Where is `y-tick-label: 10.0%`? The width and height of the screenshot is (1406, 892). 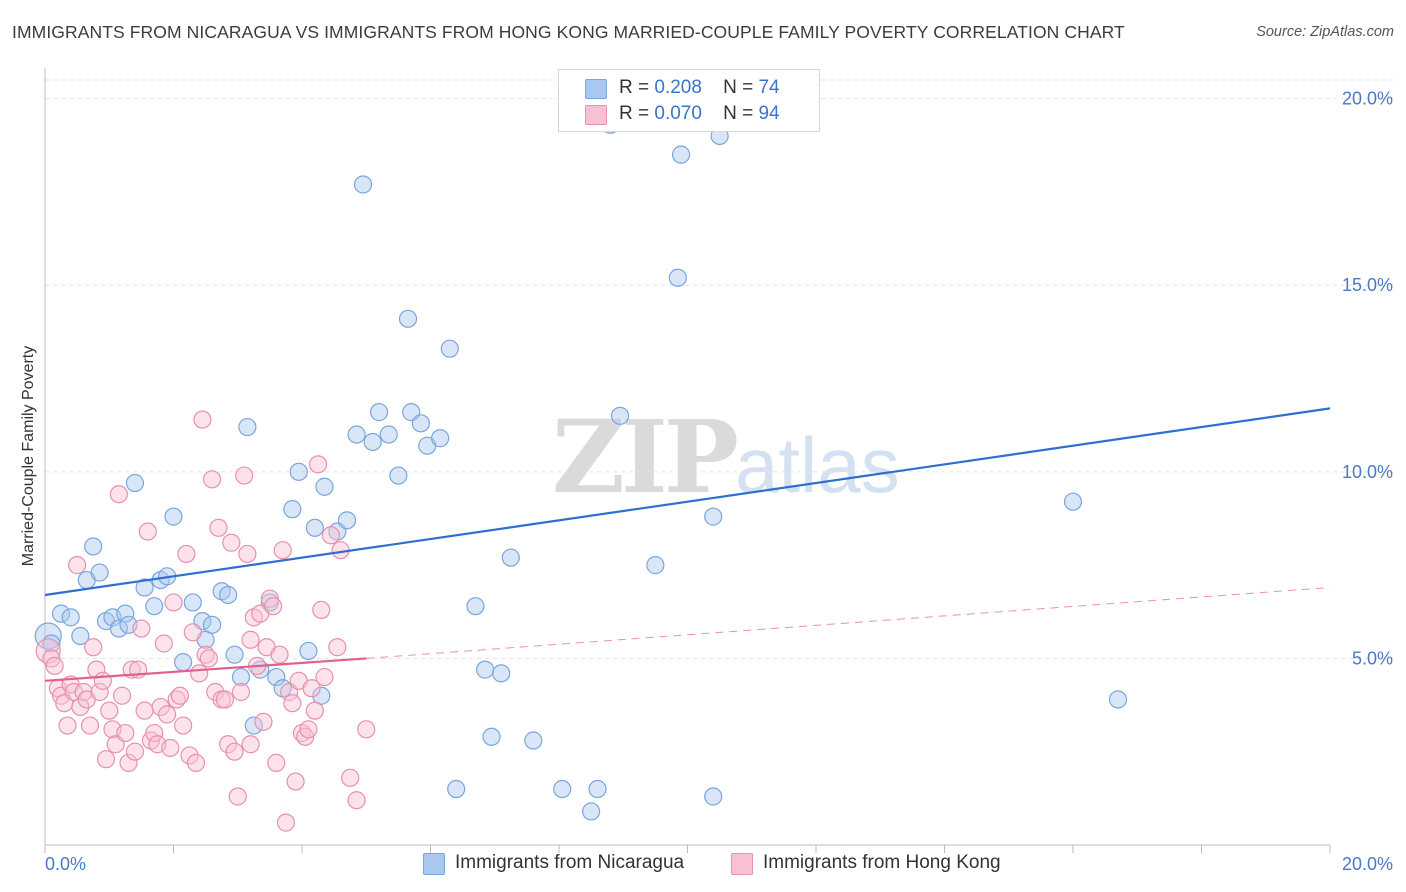
y-tick-label: 10.0% is located at coordinates (1367, 472).